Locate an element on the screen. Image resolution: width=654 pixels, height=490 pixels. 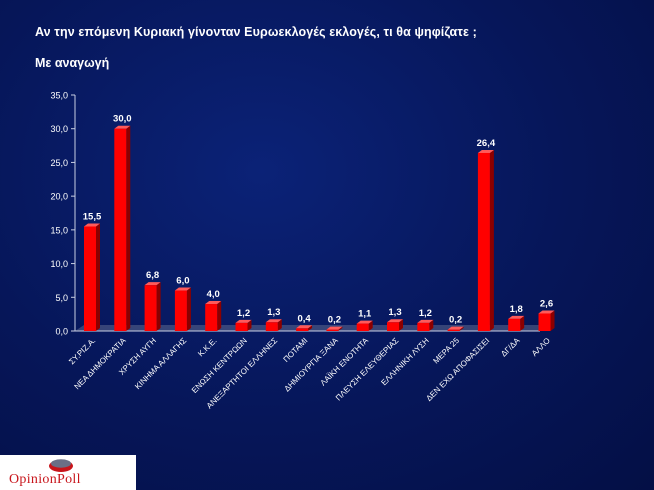
y-tick-label: 0,0 is located at coordinates (61, 332).